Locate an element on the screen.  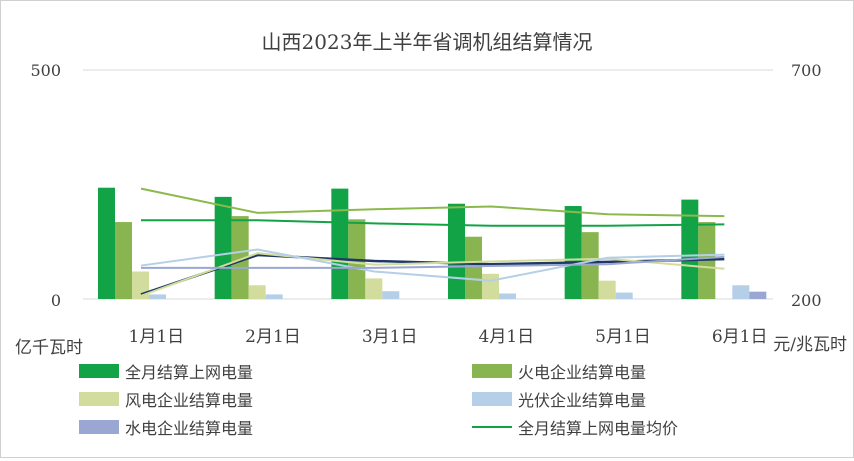
right-axis-unit: 元/兆瓦时 is located at coordinates (810, 345).